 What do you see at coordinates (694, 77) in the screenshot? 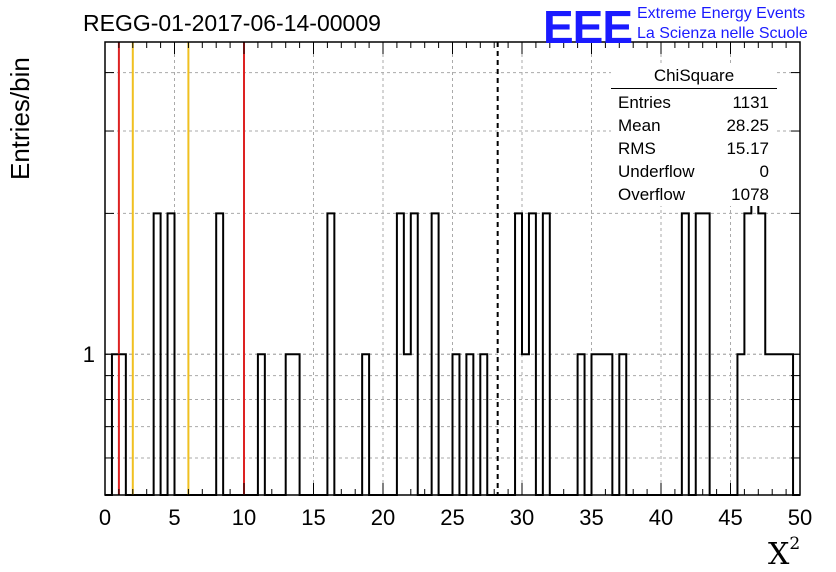
I see `stats-title: ChiSquare` at bounding box center [694, 77].